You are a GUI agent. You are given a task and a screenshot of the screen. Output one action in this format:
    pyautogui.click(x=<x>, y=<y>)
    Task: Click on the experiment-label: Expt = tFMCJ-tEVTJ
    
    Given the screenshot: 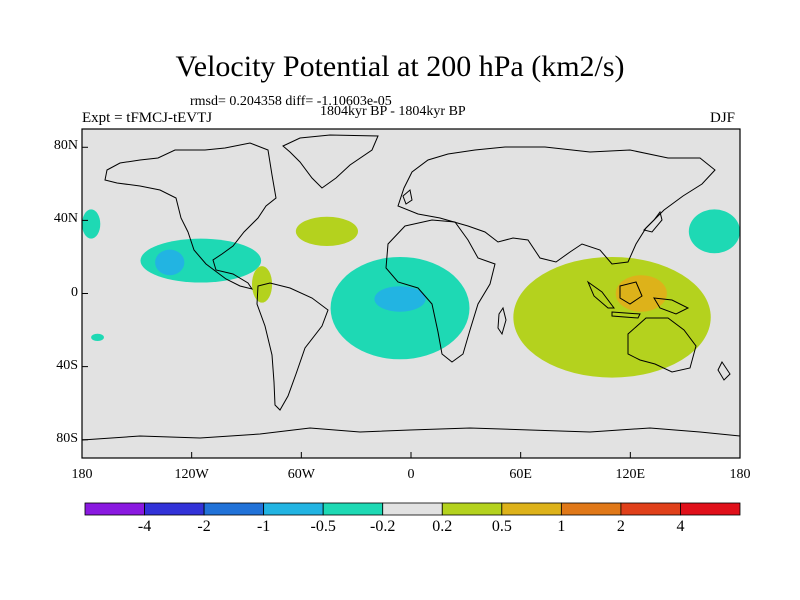 What is the action you would take?
    pyautogui.click(x=147, y=118)
    